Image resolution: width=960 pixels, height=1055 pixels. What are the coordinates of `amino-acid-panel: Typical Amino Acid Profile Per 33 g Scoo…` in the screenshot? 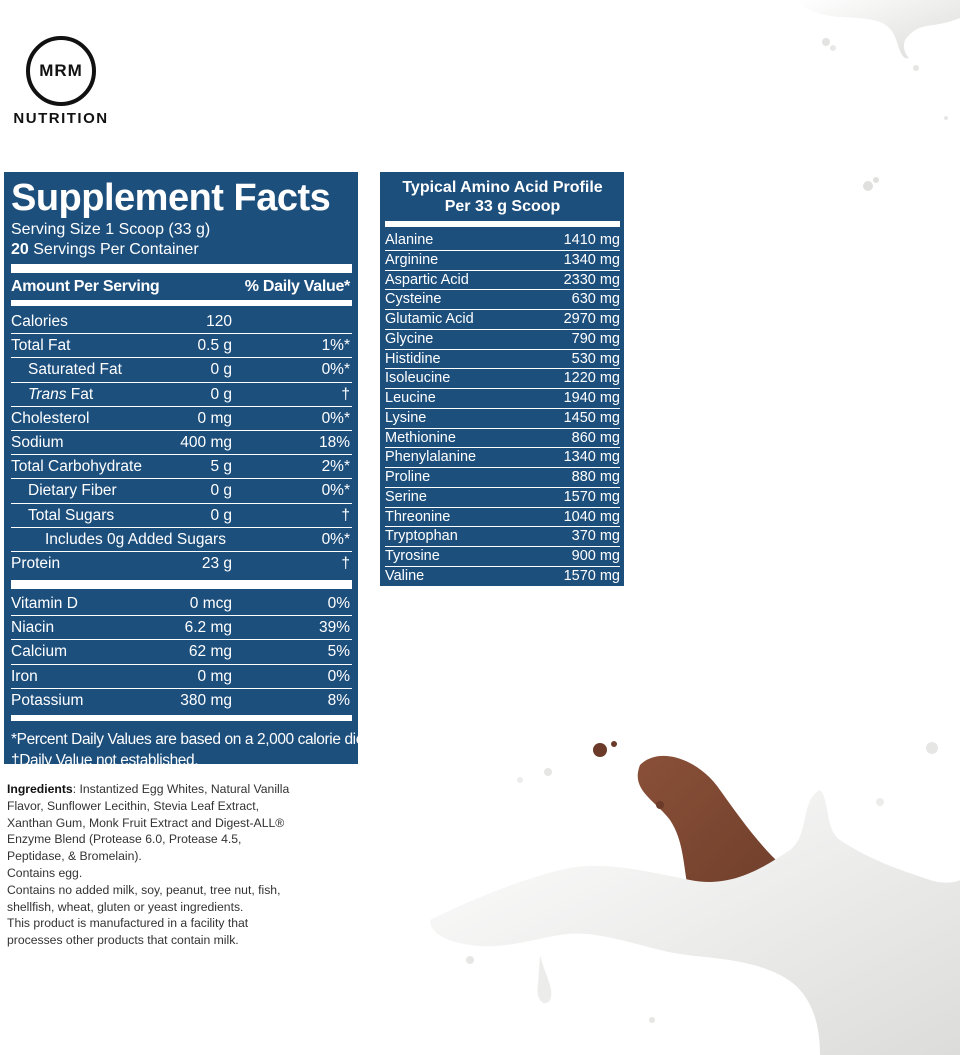 It's located at (502, 379).